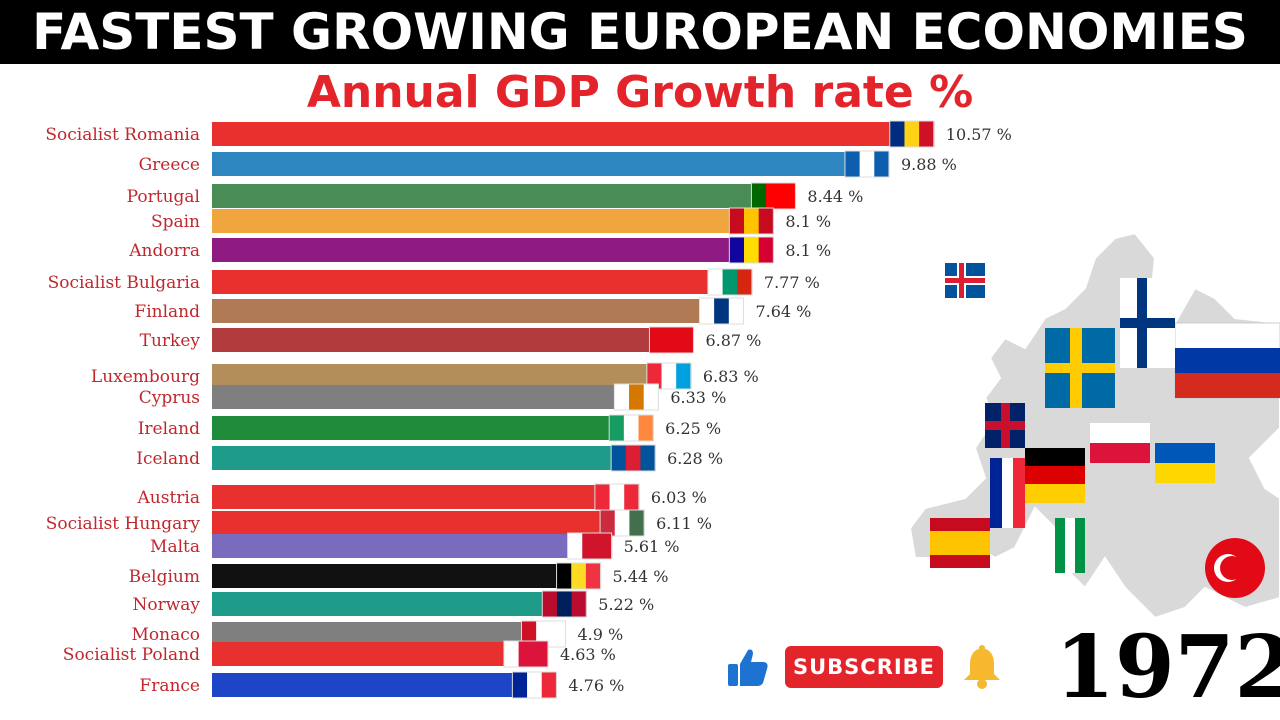 This screenshot has height=720, width=1280. What do you see at coordinates (367, 685) in the screenshot?
I see `bar-france` at bounding box center [367, 685].